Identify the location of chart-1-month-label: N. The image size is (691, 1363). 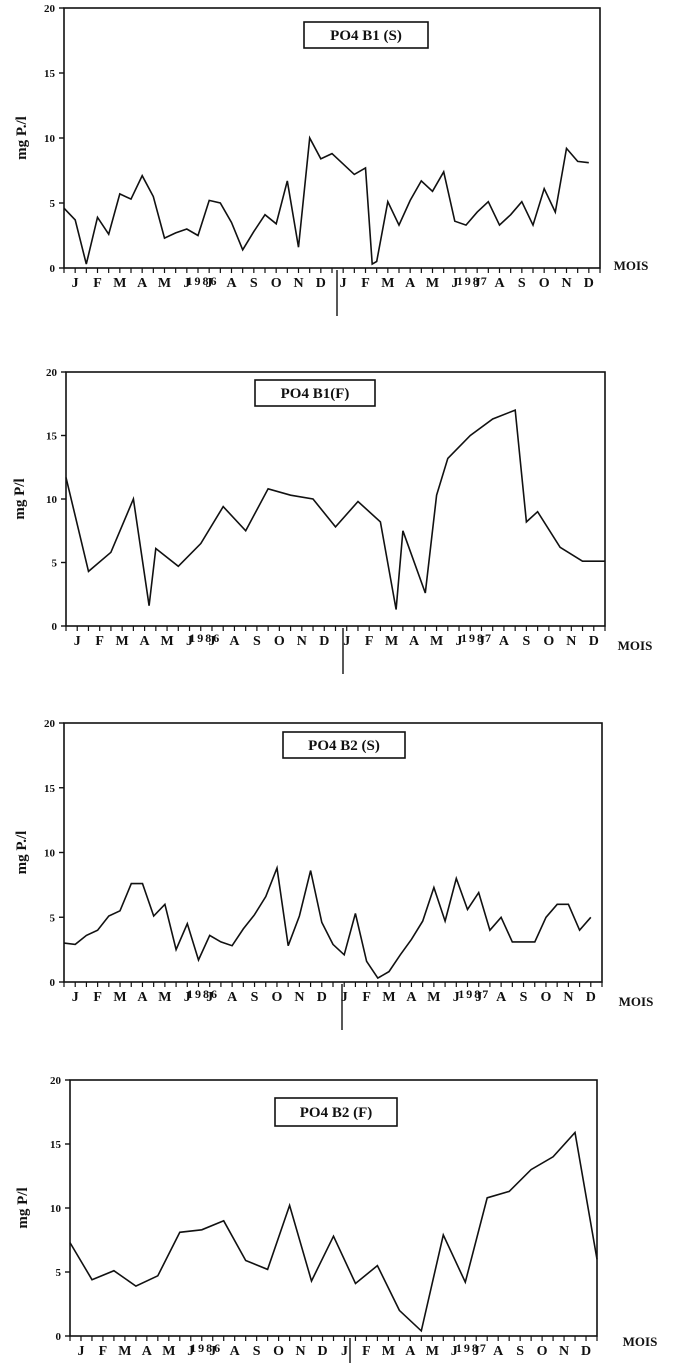
(566, 283).